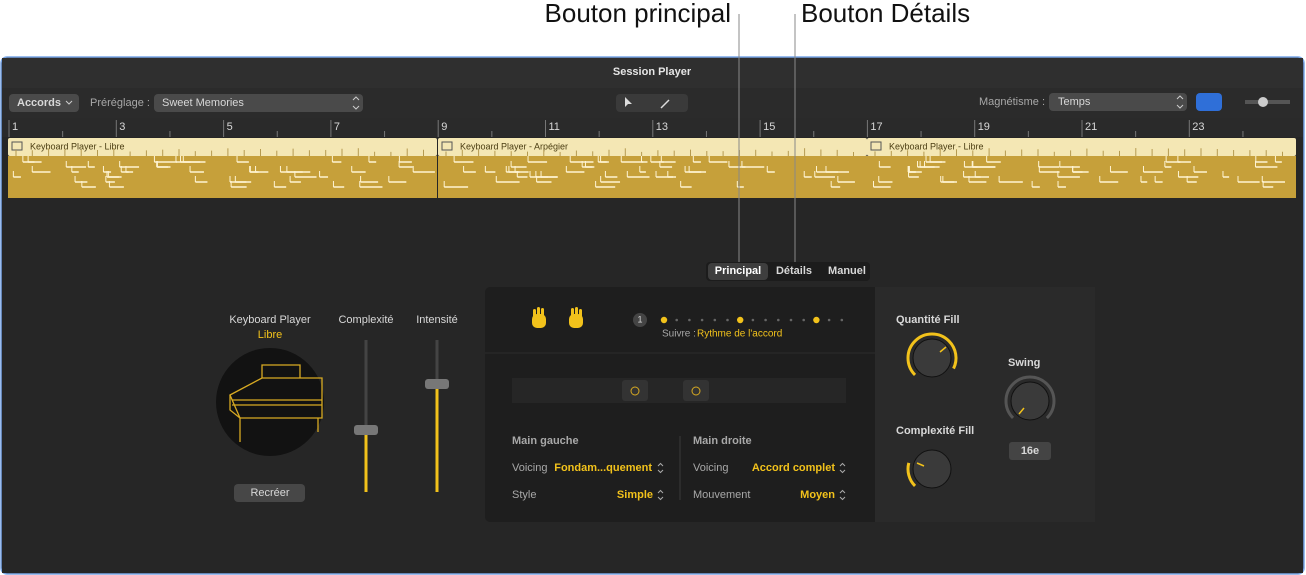  Describe the element at coordinates (1091, 127) in the screenshot. I see `ruler-label: 21` at that location.